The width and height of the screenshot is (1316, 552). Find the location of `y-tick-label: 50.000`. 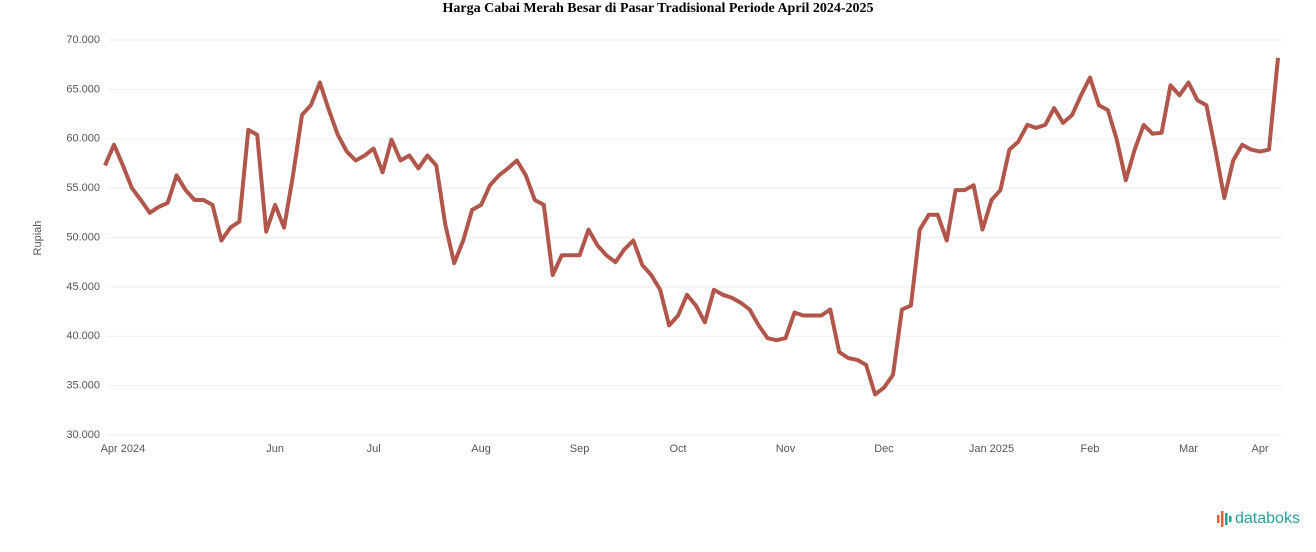

y-tick-label: 50.000 is located at coordinates (83, 237).